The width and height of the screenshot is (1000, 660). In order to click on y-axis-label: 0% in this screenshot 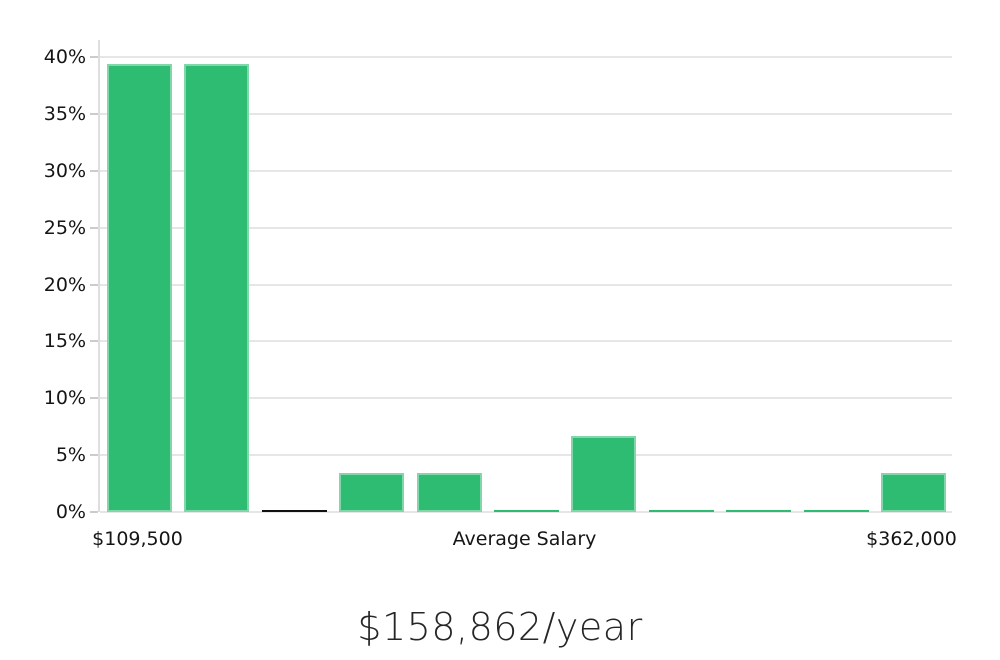, I will do `click(70, 512)`.